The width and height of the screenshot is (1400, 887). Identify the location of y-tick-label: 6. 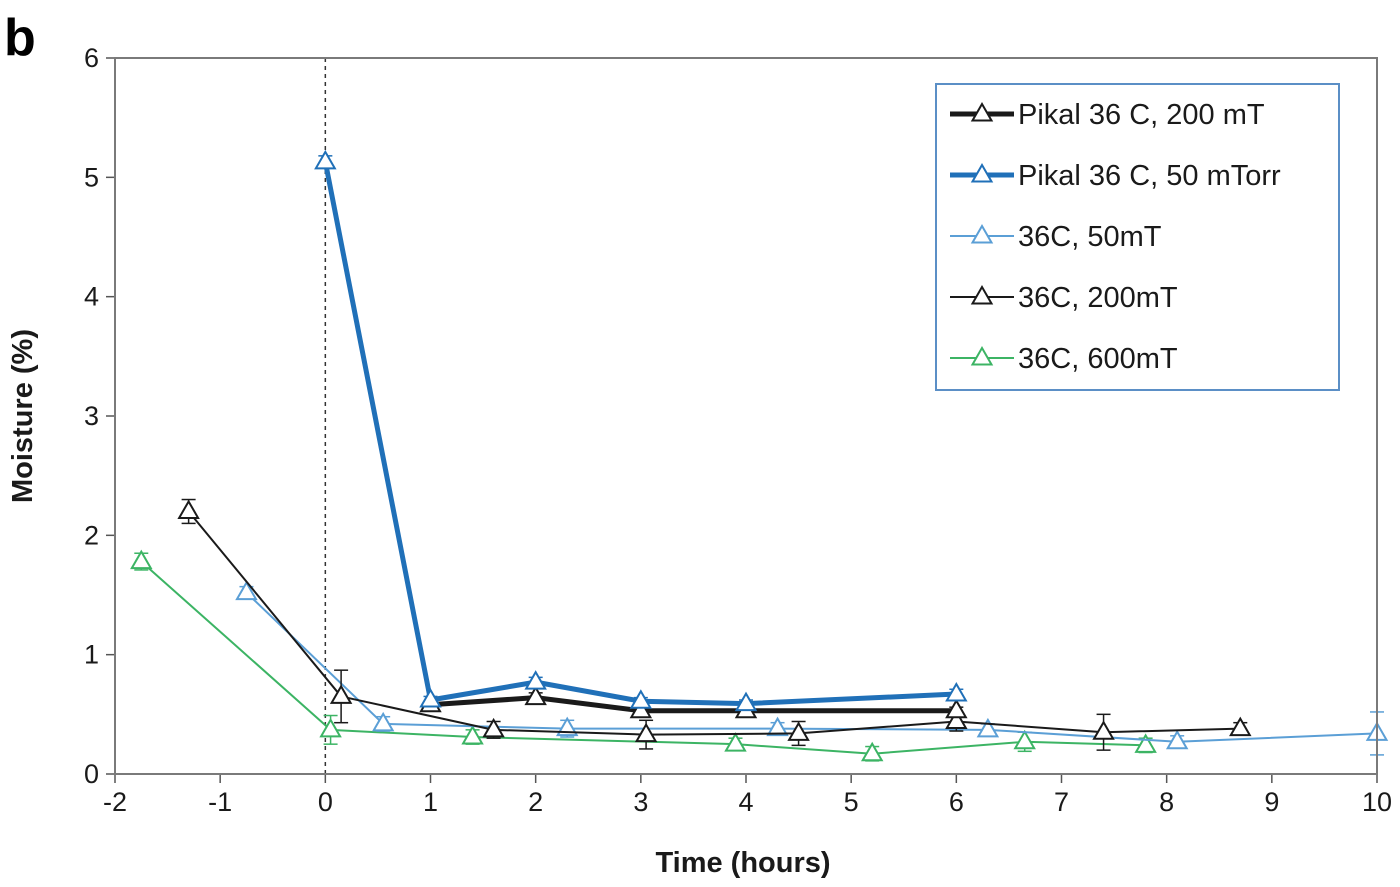
(91, 58).